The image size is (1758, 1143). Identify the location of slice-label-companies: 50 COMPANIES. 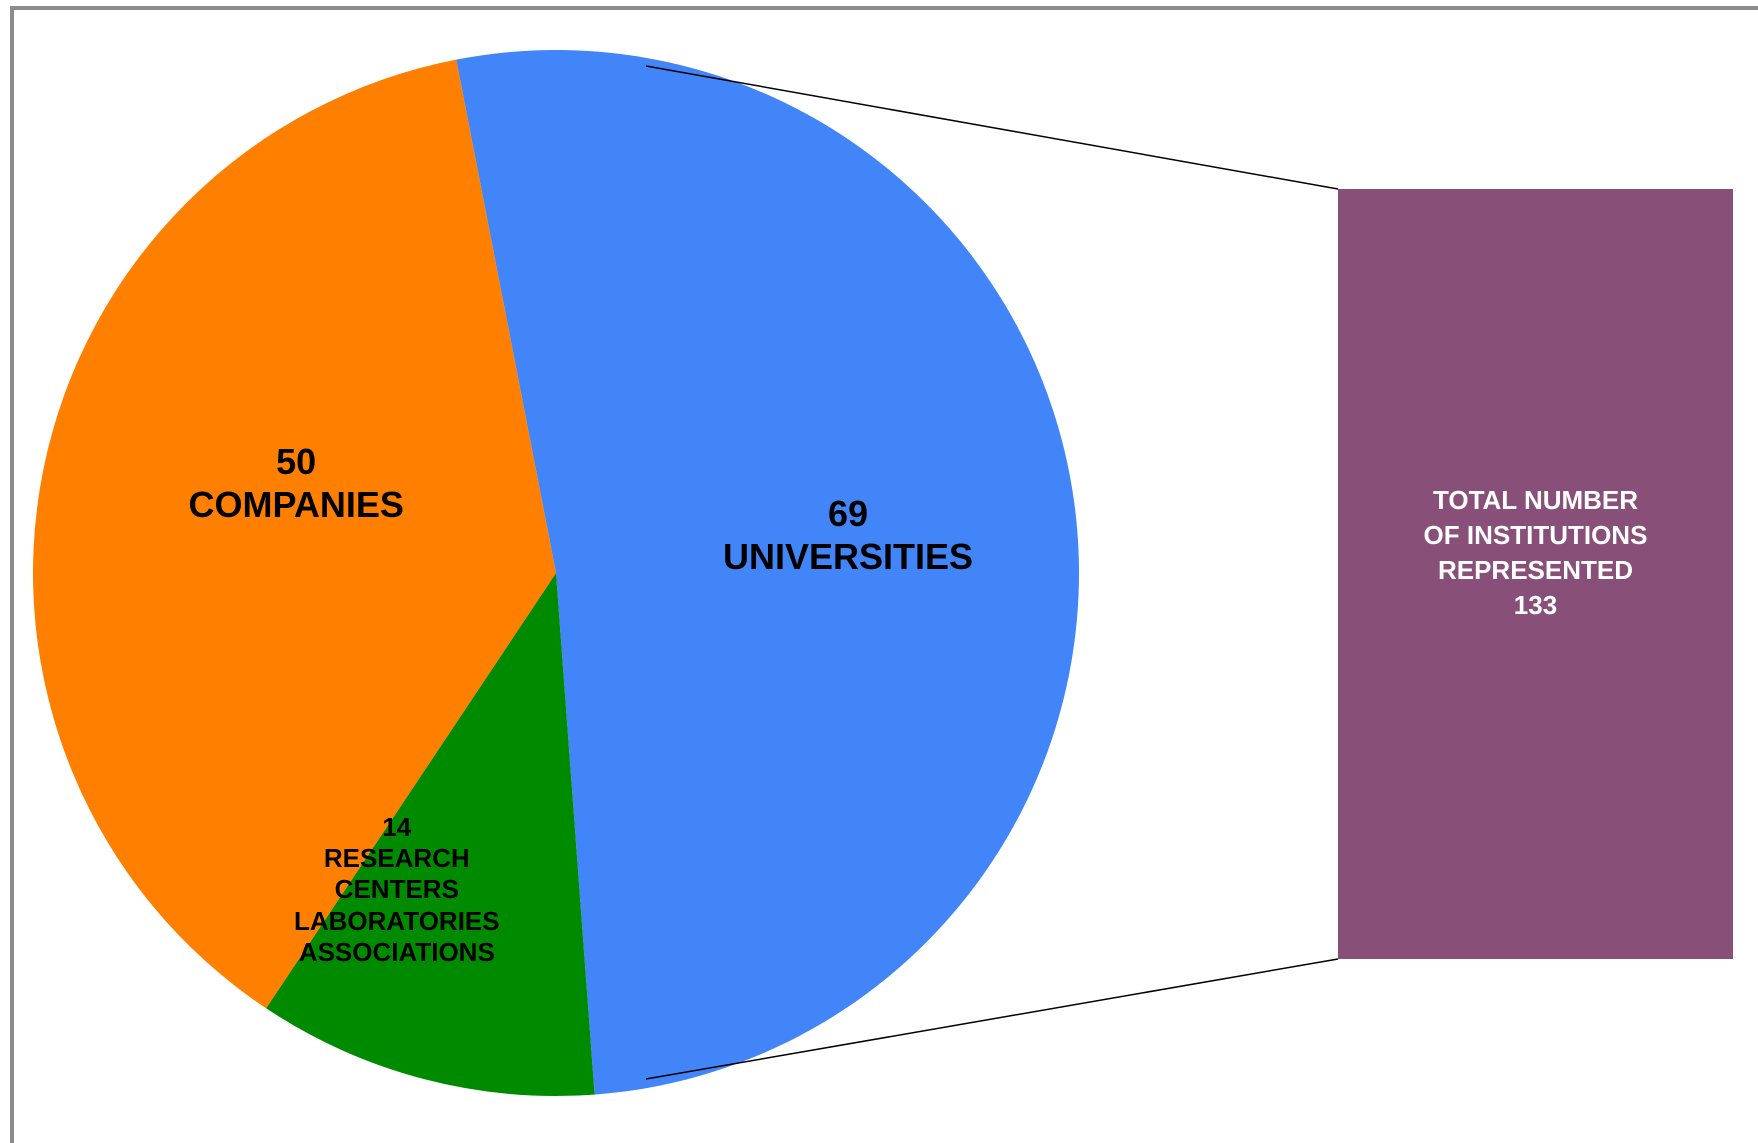
(296, 483).